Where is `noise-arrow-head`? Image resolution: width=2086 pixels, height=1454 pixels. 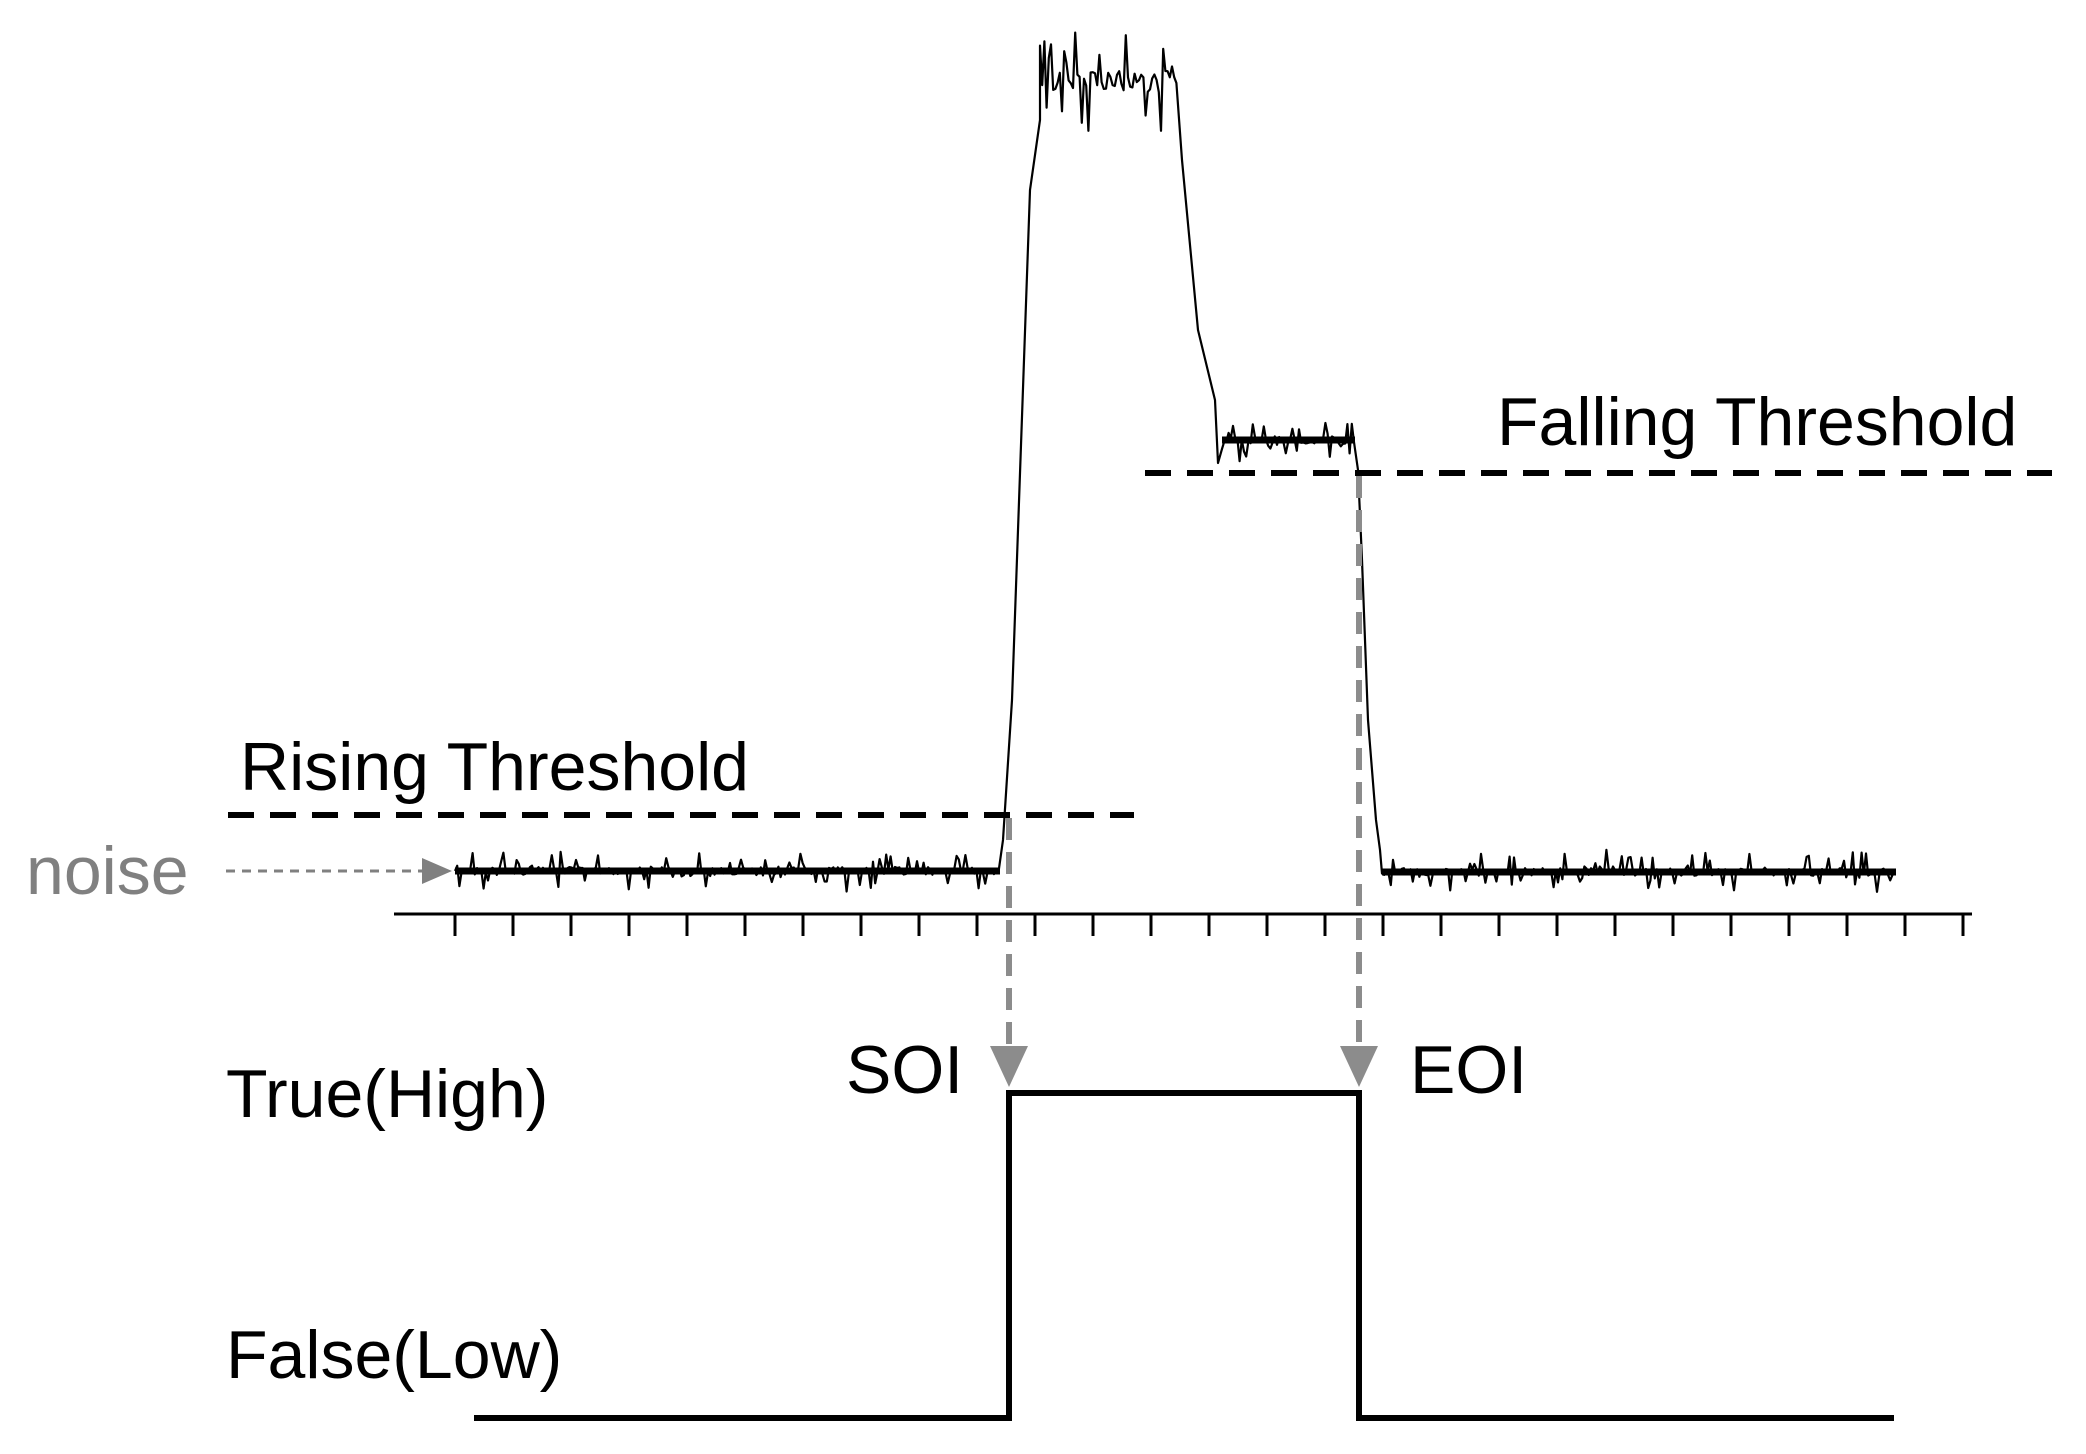
noise-arrow-head is located at coordinates (437, 871).